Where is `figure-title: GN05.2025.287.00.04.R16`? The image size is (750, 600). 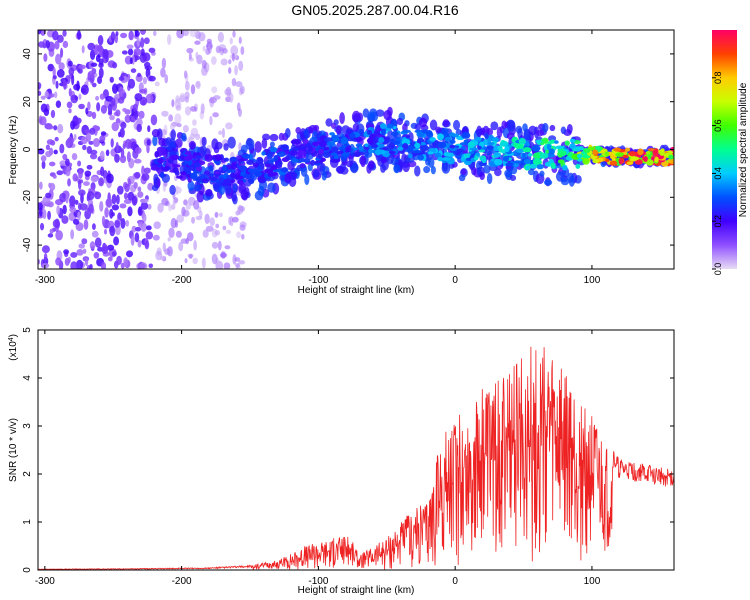
figure-title: GN05.2025.287.00.04.R16 is located at coordinates (375, 10).